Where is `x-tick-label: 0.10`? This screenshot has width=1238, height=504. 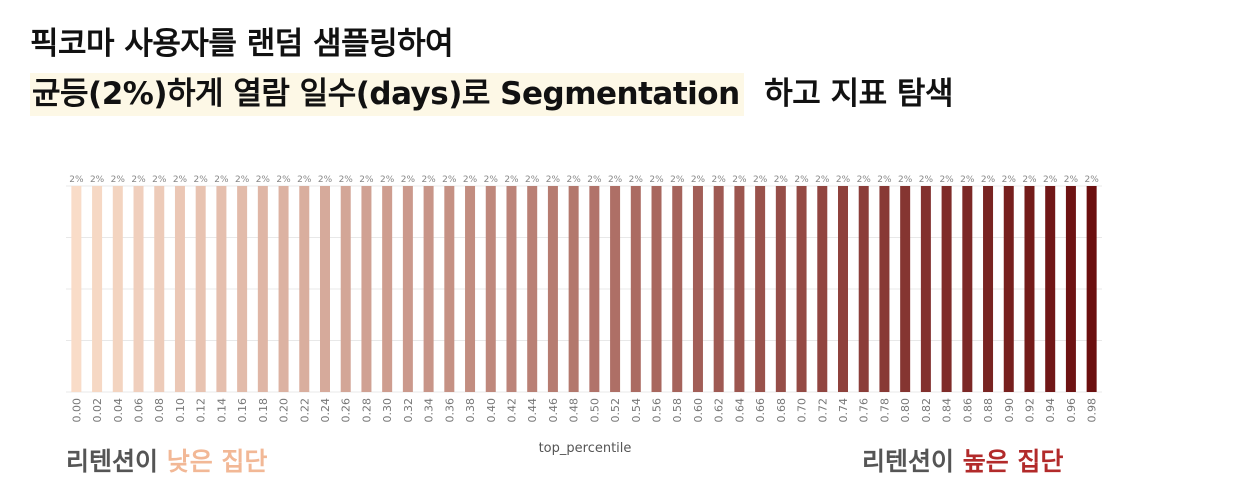 x-tick-label: 0.10 is located at coordinates (180, 410).